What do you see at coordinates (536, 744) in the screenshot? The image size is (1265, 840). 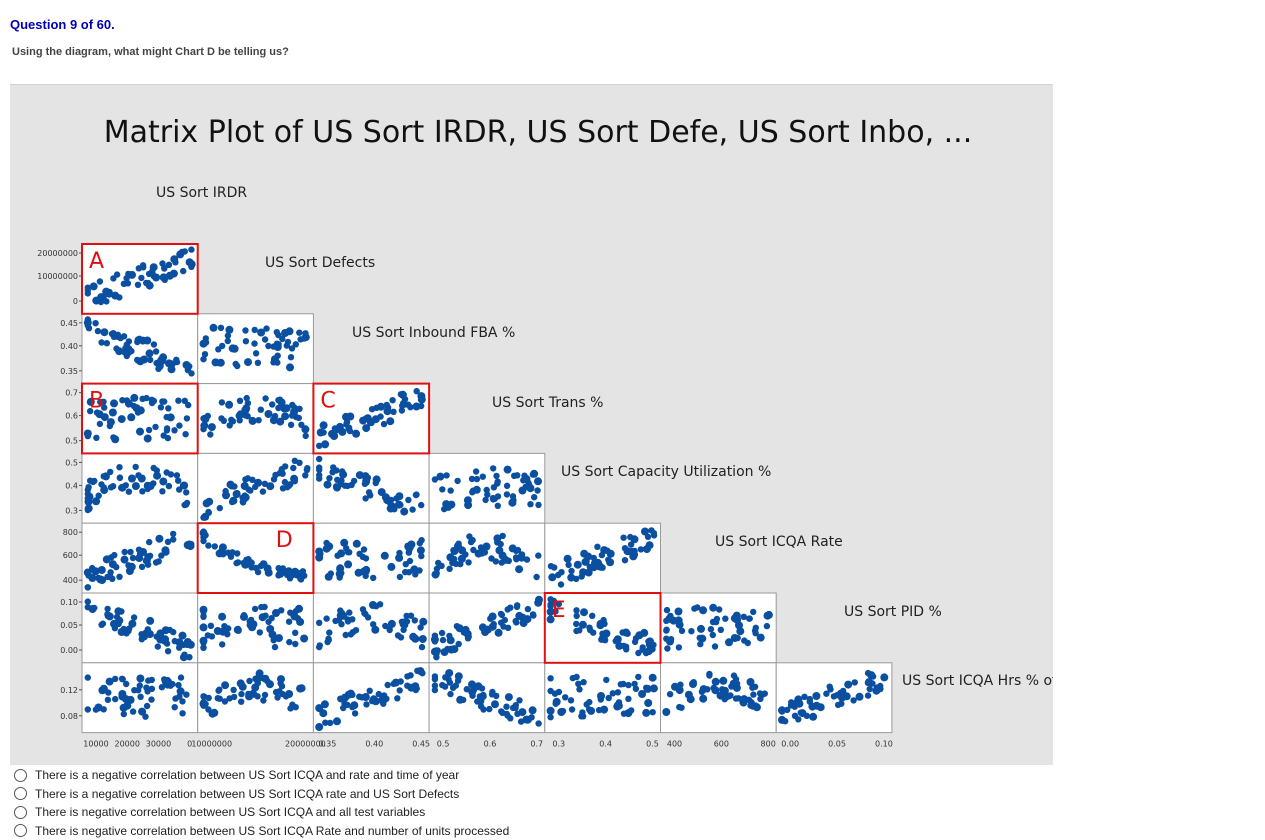 I see `x-tick-label: 0.7` at bounding box center [536, 744].